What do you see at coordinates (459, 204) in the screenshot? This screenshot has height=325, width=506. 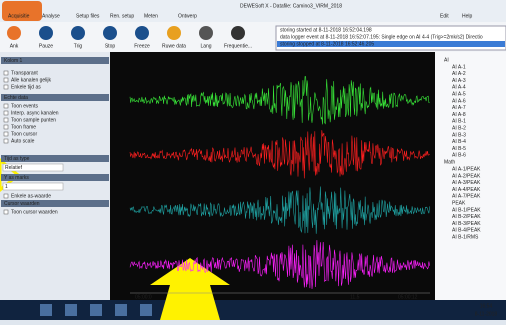 I see `tree-item: PEAK` at bounding box center [459, 204].